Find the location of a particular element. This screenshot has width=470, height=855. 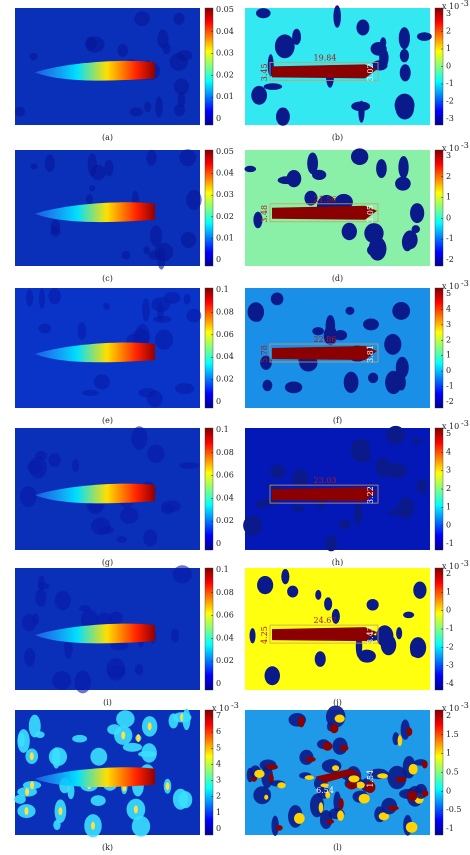

colorbar-tick-label: 4 is located at coordinates (448, 451).